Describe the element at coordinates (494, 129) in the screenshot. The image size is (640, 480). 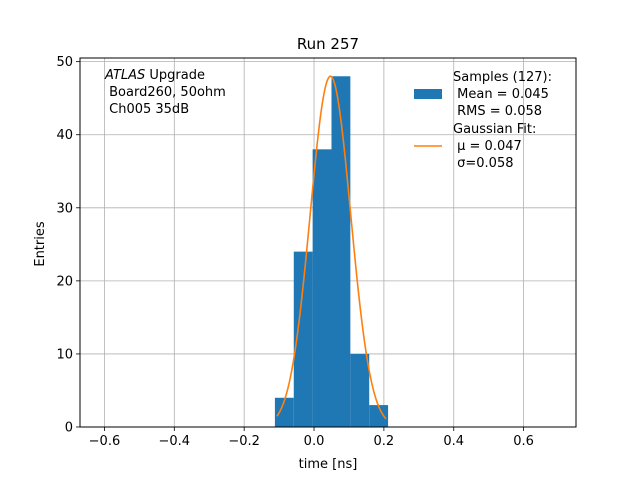
I see `legend-entry-1-line-0: Gaussian Fit:` at that location.